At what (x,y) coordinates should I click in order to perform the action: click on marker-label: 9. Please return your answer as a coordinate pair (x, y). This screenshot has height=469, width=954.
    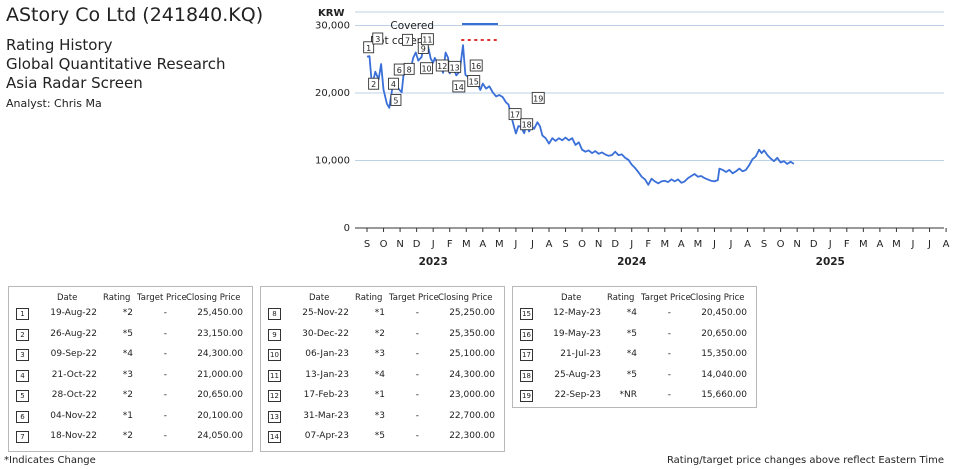
    Looking at the image, I should click on (423, 48).